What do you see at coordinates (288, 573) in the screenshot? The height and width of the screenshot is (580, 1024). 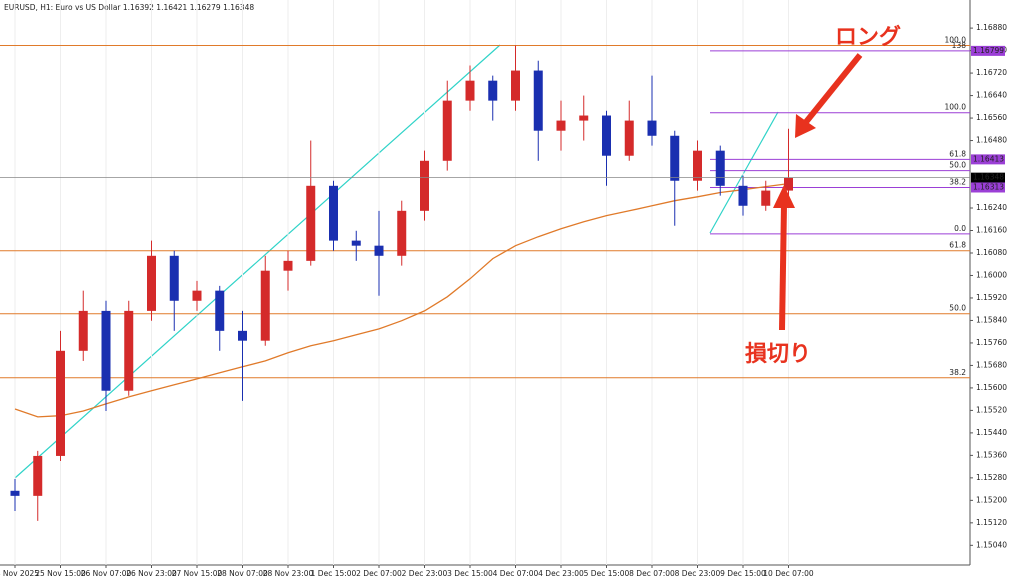 I see `x-tick-label: 28 Nov 23:00` at bounding box center [288, 573].